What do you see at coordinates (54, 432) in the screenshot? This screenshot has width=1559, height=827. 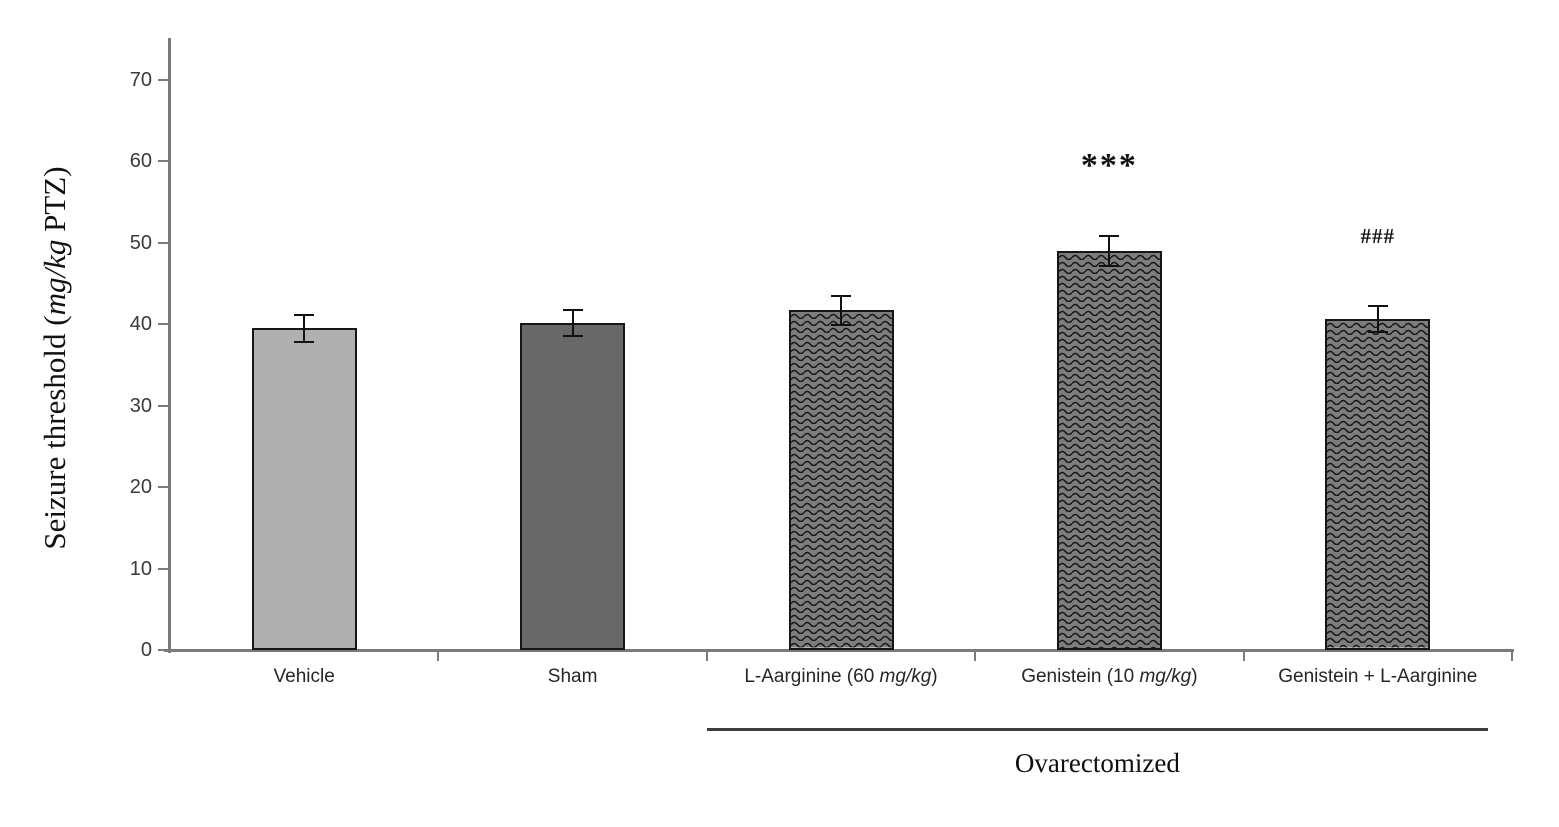 I see `y-axis-title-pre: Seizure threshold (` at bounding box center [54, 432].